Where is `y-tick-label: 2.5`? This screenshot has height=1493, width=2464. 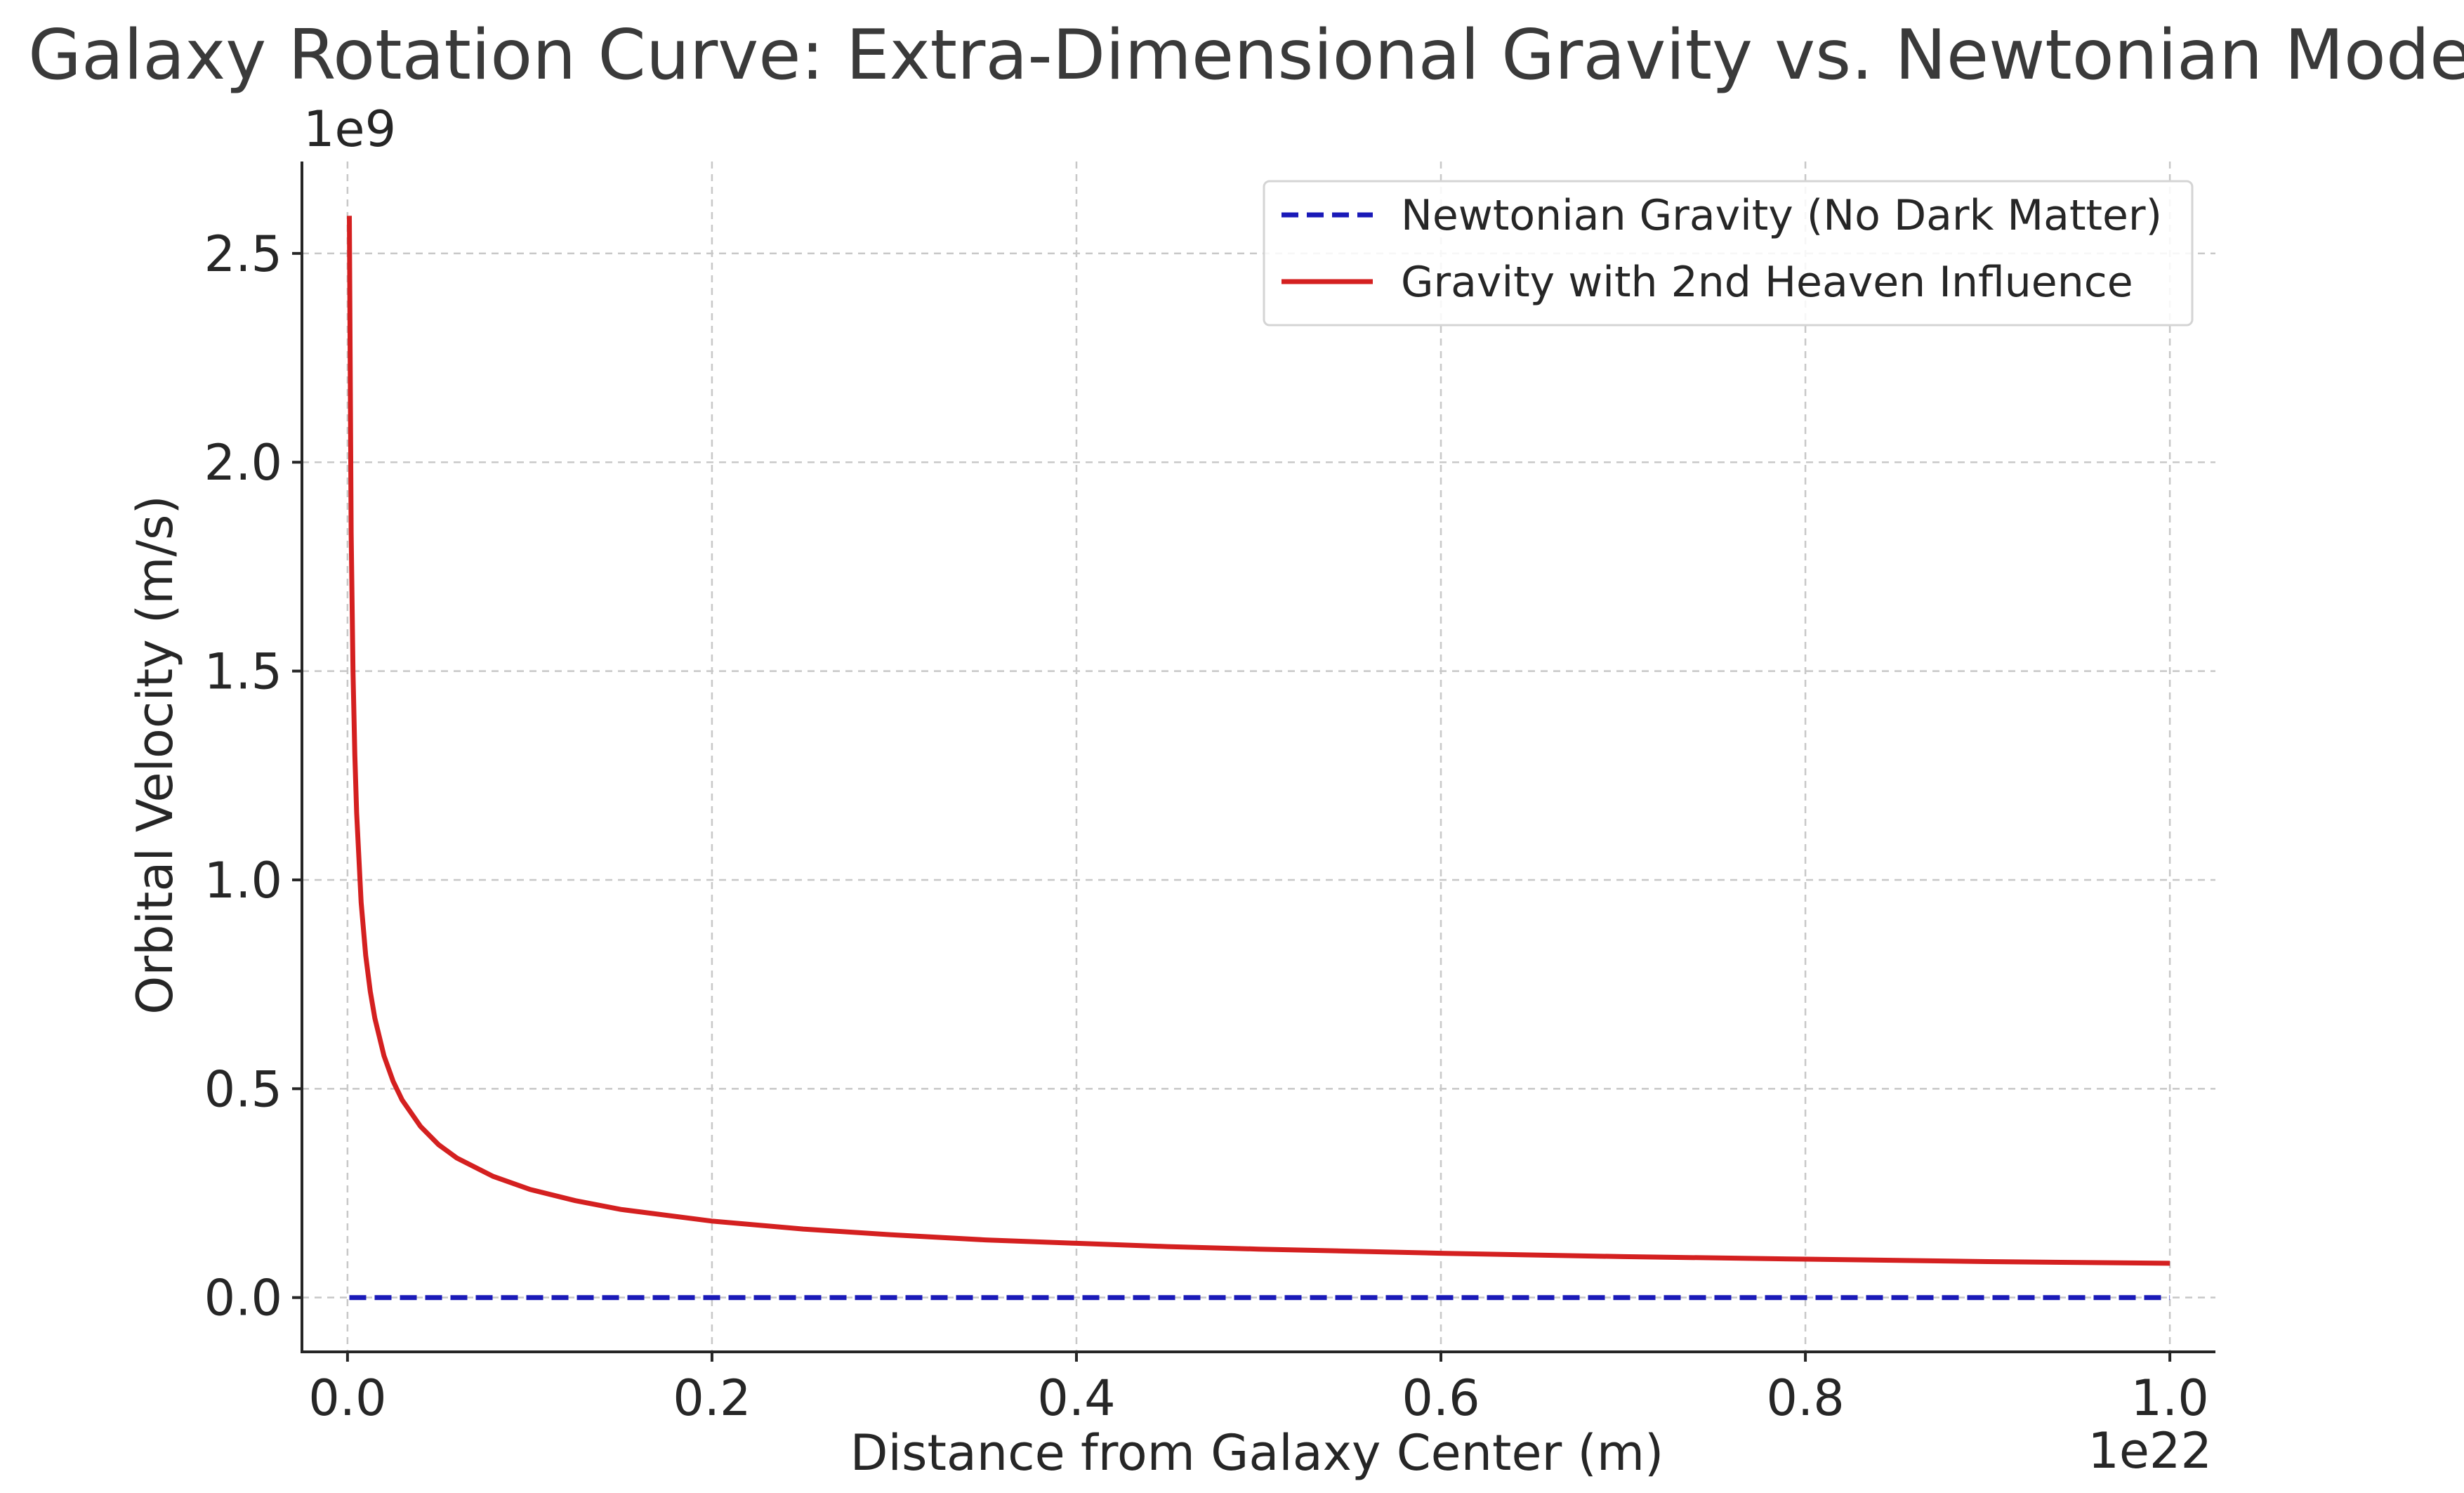
y-tick-label: 2.5 is located at coordinates (243, 254).